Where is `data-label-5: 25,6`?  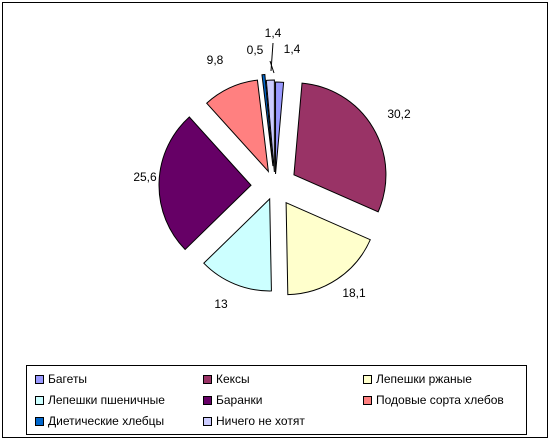 data-label-5: 25,6 is located at coordinates (145, 177).